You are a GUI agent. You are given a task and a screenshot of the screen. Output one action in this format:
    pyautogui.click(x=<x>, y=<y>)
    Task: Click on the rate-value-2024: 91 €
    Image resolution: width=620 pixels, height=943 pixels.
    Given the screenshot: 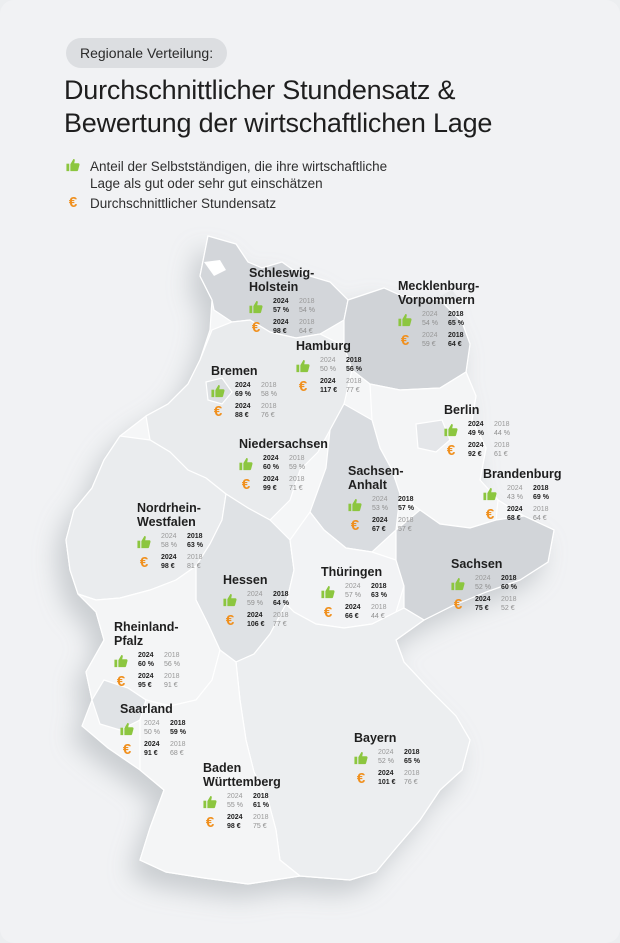 What is the action you would take?
    pyautogui.click(x=151, y=753)
    